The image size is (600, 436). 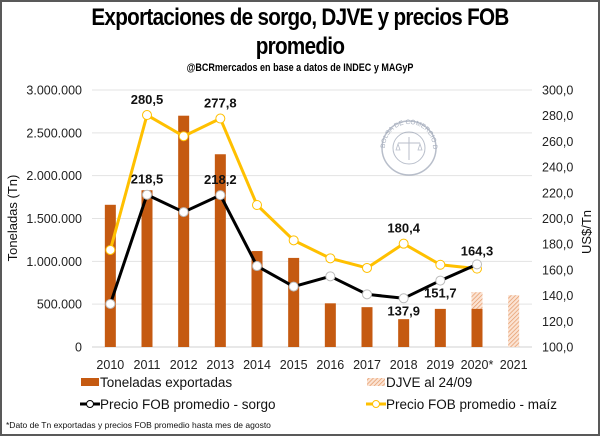 What do you see at coordinates (471, 404) in the screenshot?
I see `legend-label-maiz: Precio FOB promedio - maíz` at bounding box center [471, 404].